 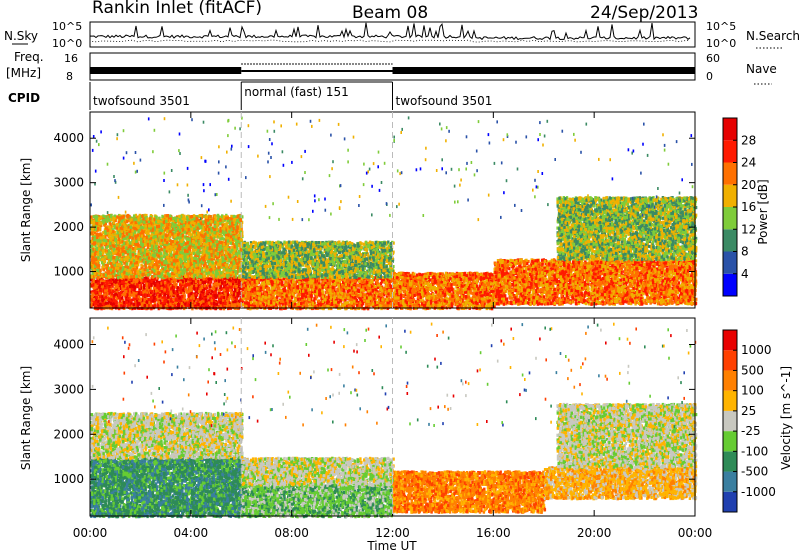 I want to click on beam-title: Beam 08, so click(x=390, y=13).